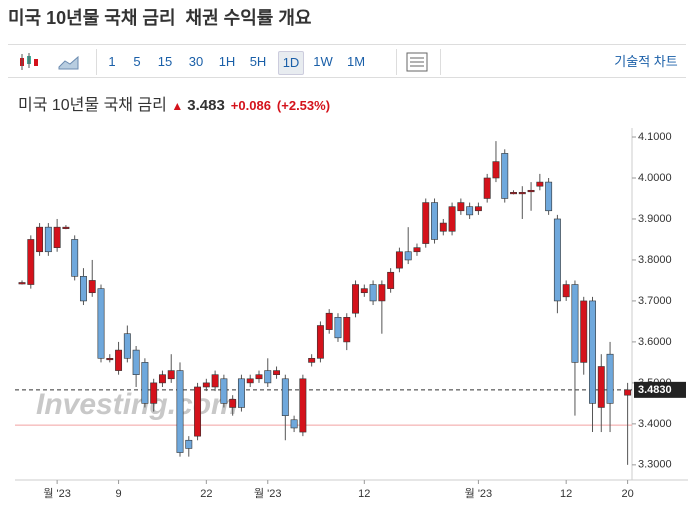 Image resolution: width=688 pixels, height=506 pixels. What do you see at coordinates (655, 178) in the screenshot?
I see `y-tick-label: 4.0000` at bounding box center [655, 178].